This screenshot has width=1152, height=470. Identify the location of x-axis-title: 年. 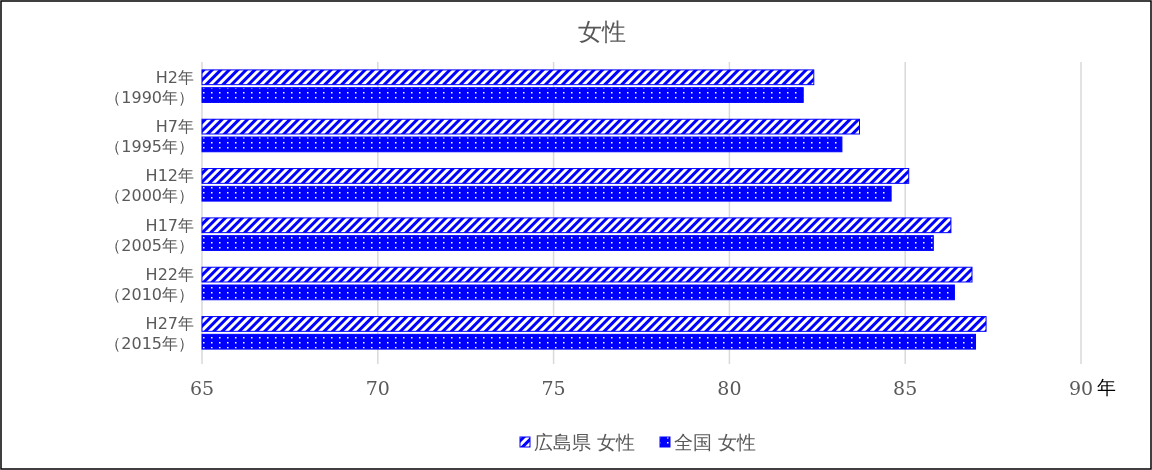
(1106, 387).